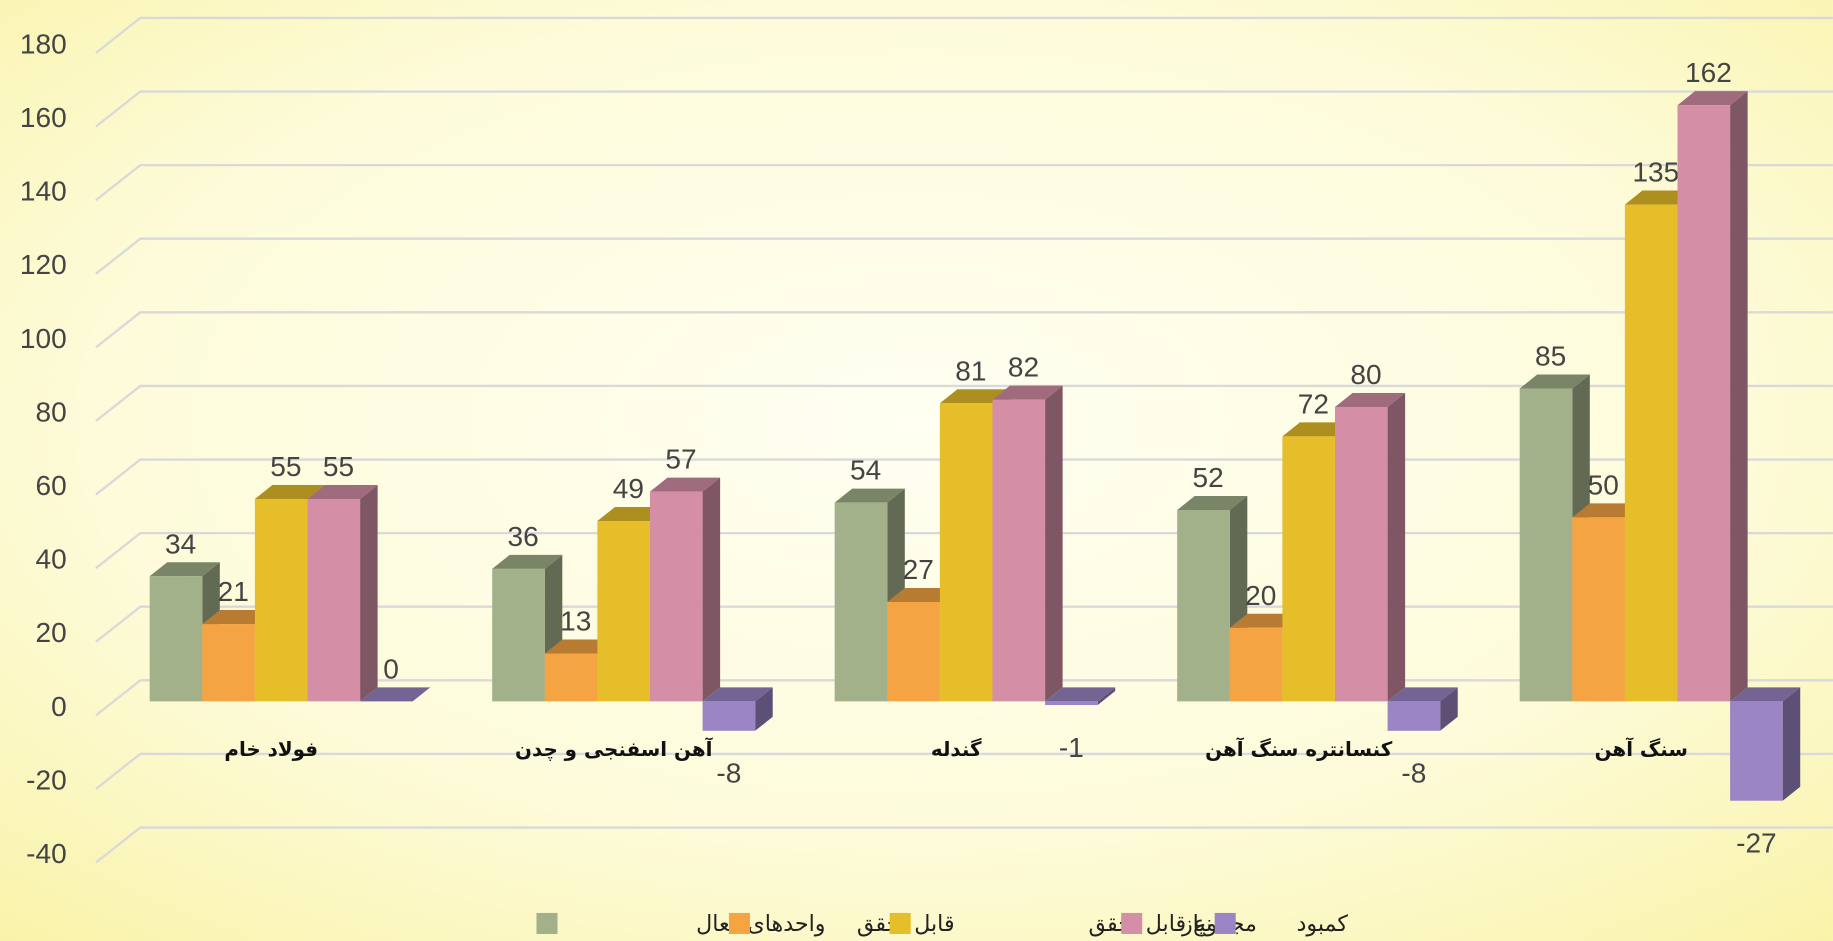 This screenshot has width=1833, height=941. Describe the element at coordinates (43, 43) in the screenshot. I see `y-tick-label: 180` at that location.